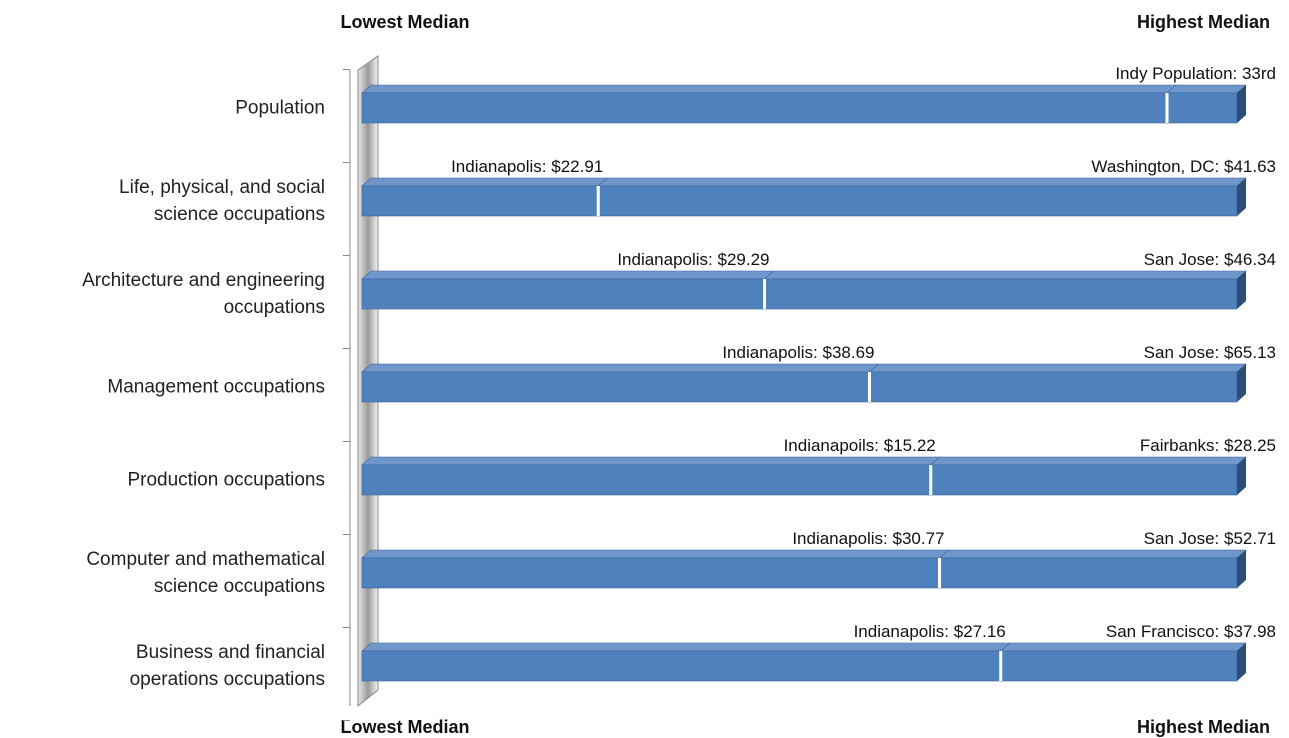 This screenshot has width=1289, height=738. Describe the element at coordinates (1195, 73) in the screenshot. I see `end-label: Indy Population: 33rd` at that location.